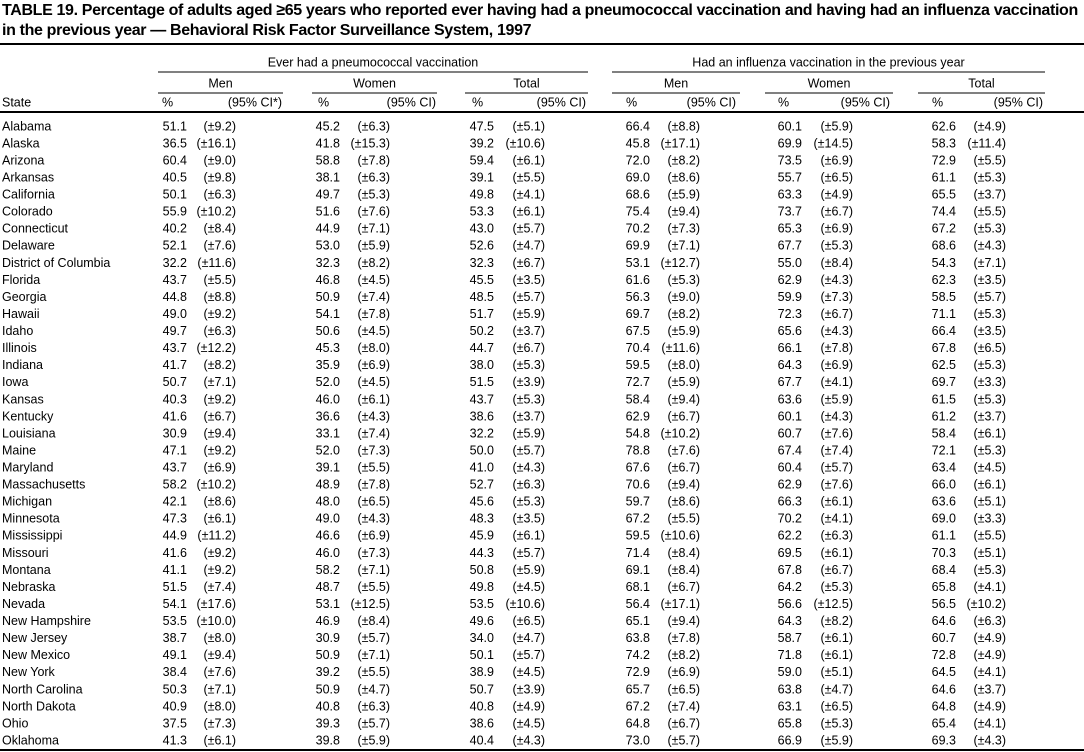 The height and width of the screenshot is (752, 1084). What do you see at coordinates (638, 485) in the screenshot?
I see `percent-cell: 70.6` at bounding box center [638, 485].